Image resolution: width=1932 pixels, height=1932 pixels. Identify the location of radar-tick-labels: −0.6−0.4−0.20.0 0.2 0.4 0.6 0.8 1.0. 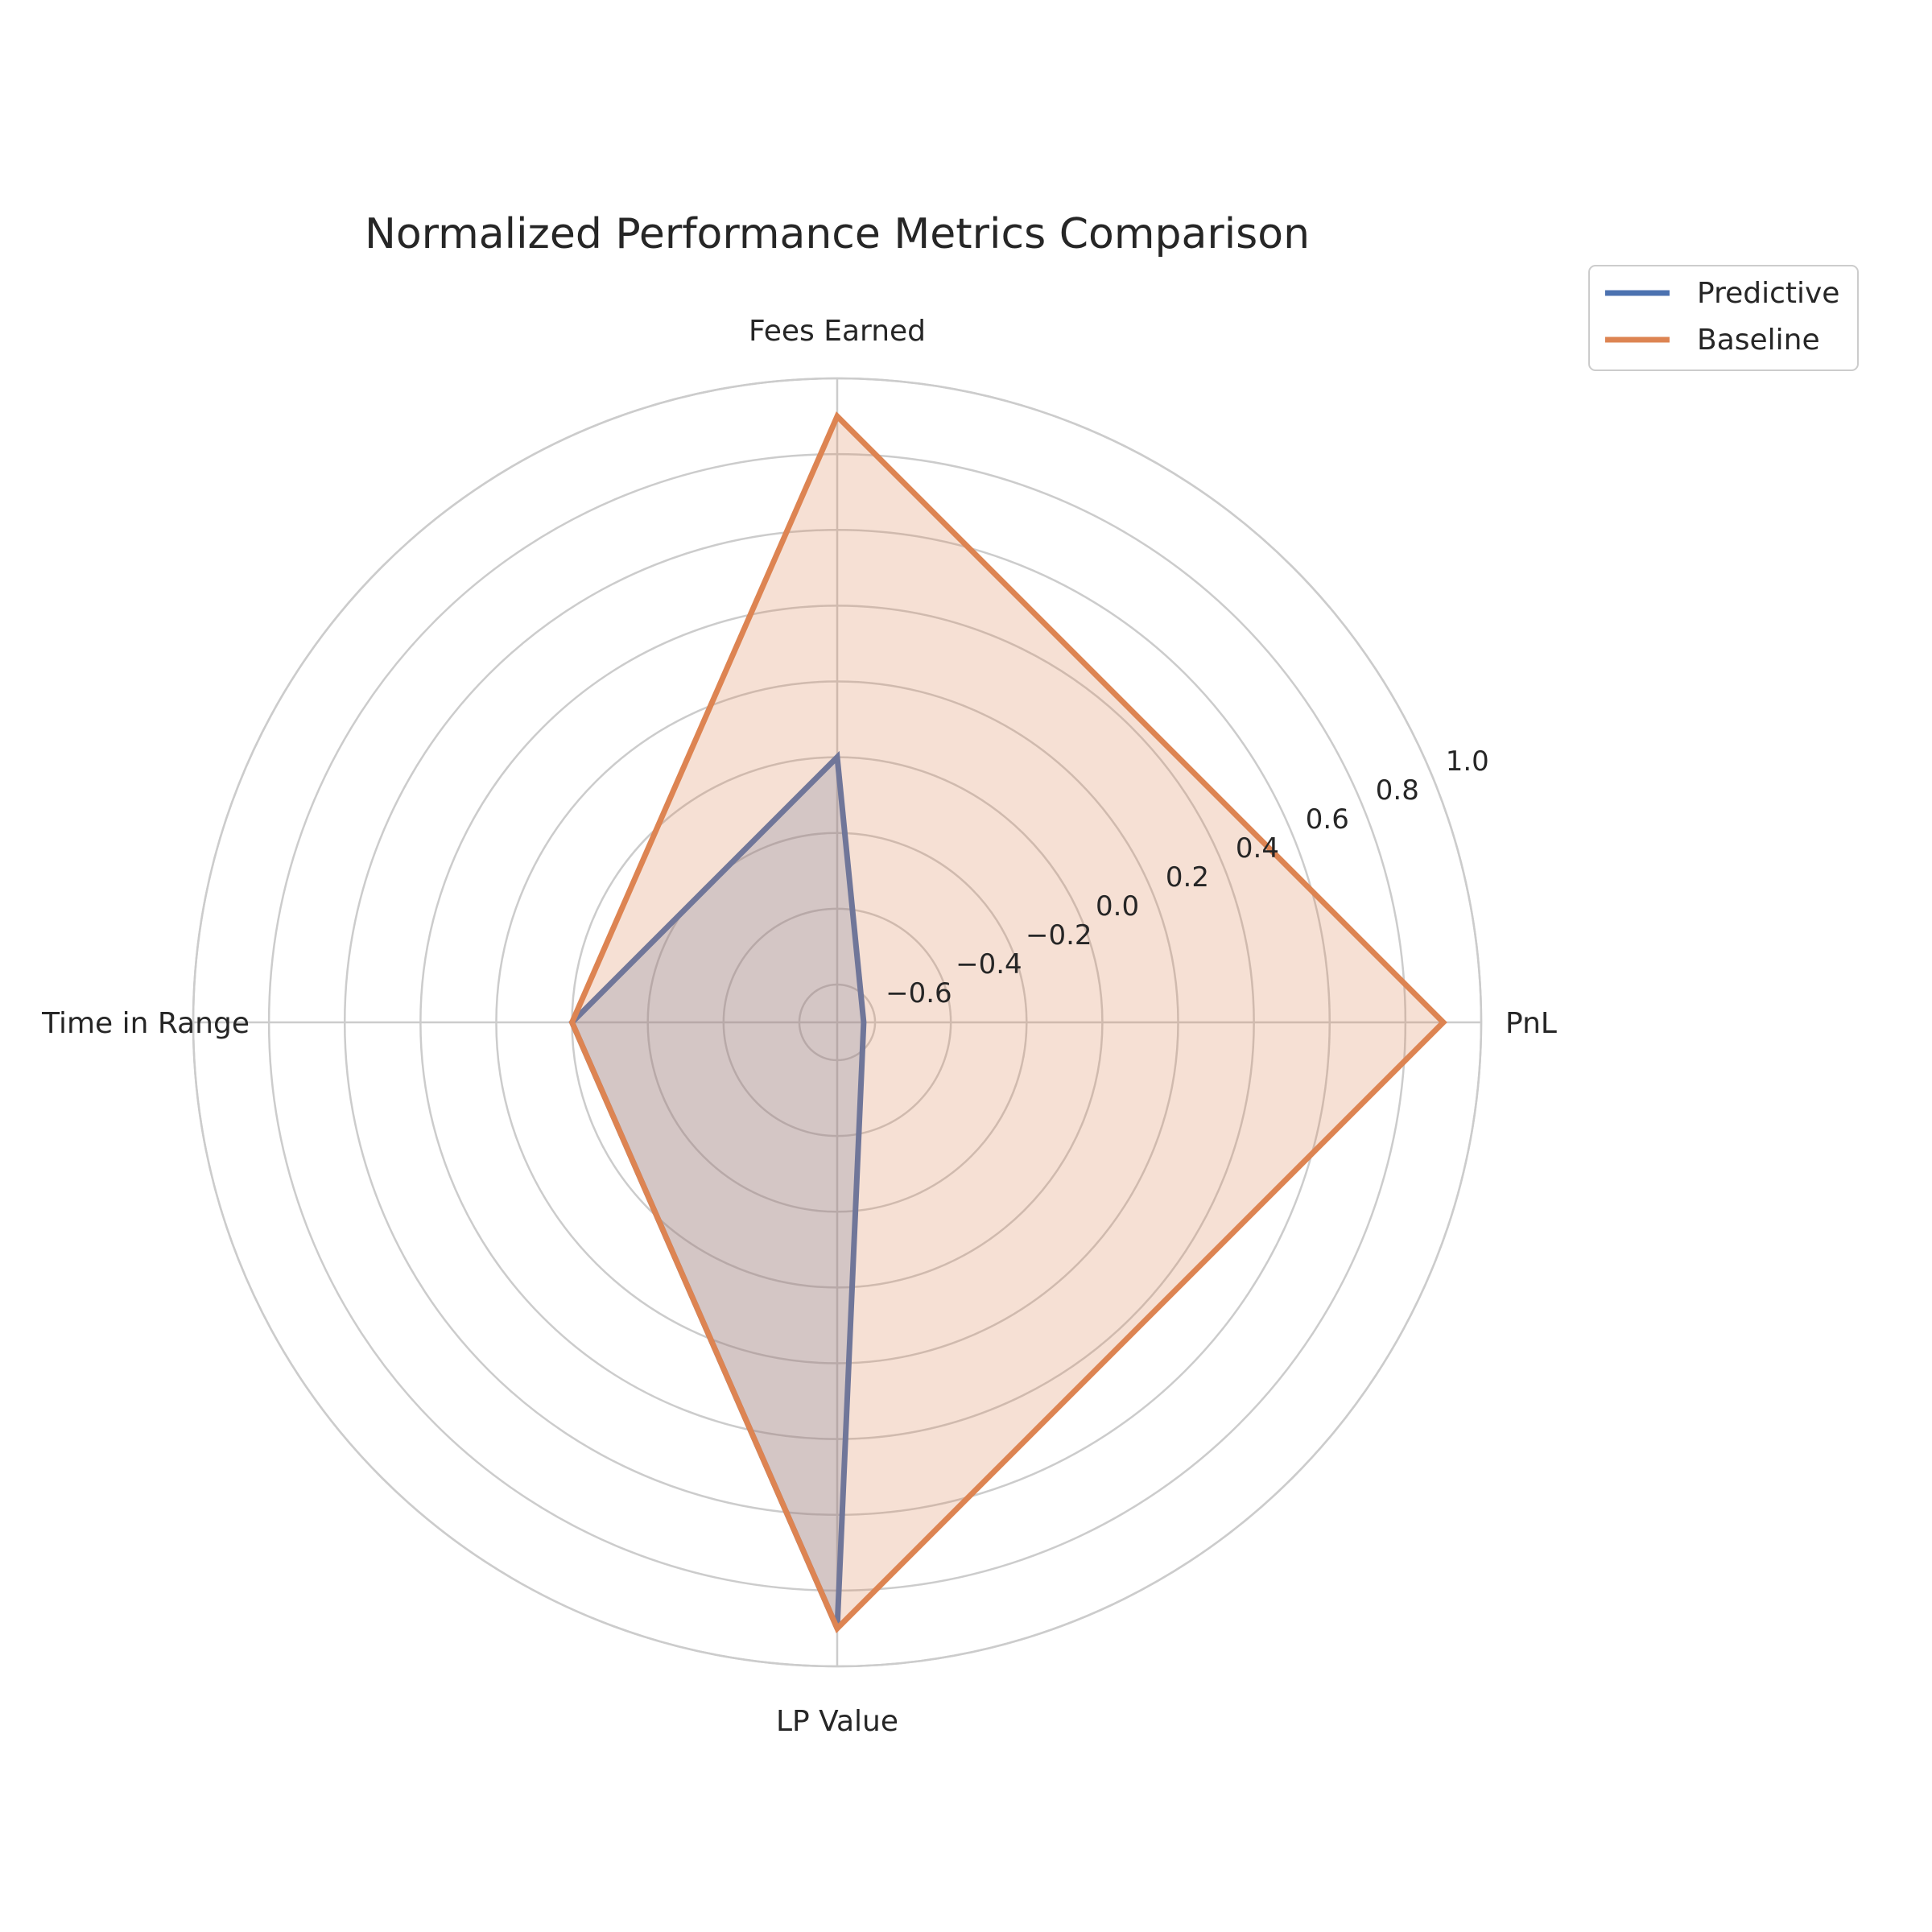
(1187, 877).